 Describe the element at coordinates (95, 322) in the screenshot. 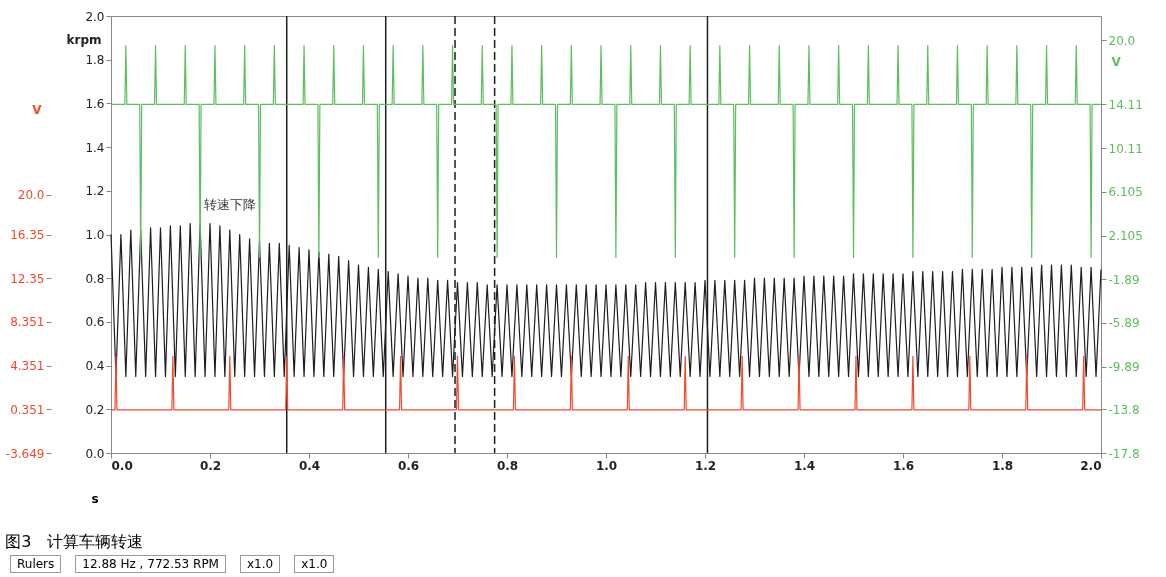

I see `y-tick-label: 0.6` at that location.